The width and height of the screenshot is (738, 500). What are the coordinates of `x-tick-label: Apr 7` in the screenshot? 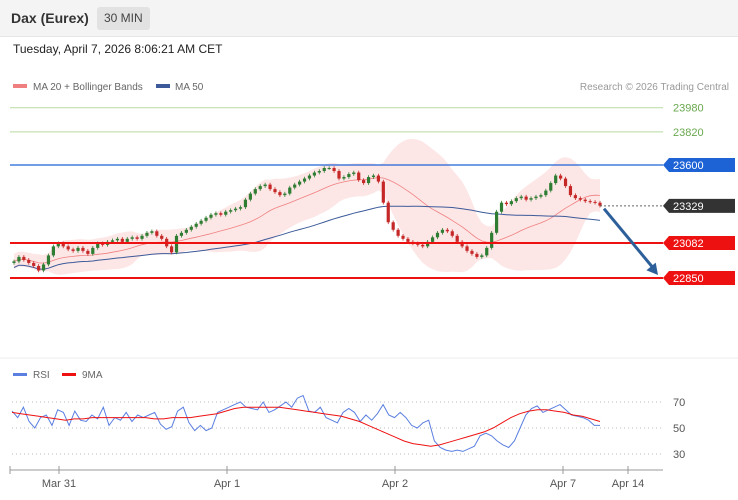 It's located at (563, 484).